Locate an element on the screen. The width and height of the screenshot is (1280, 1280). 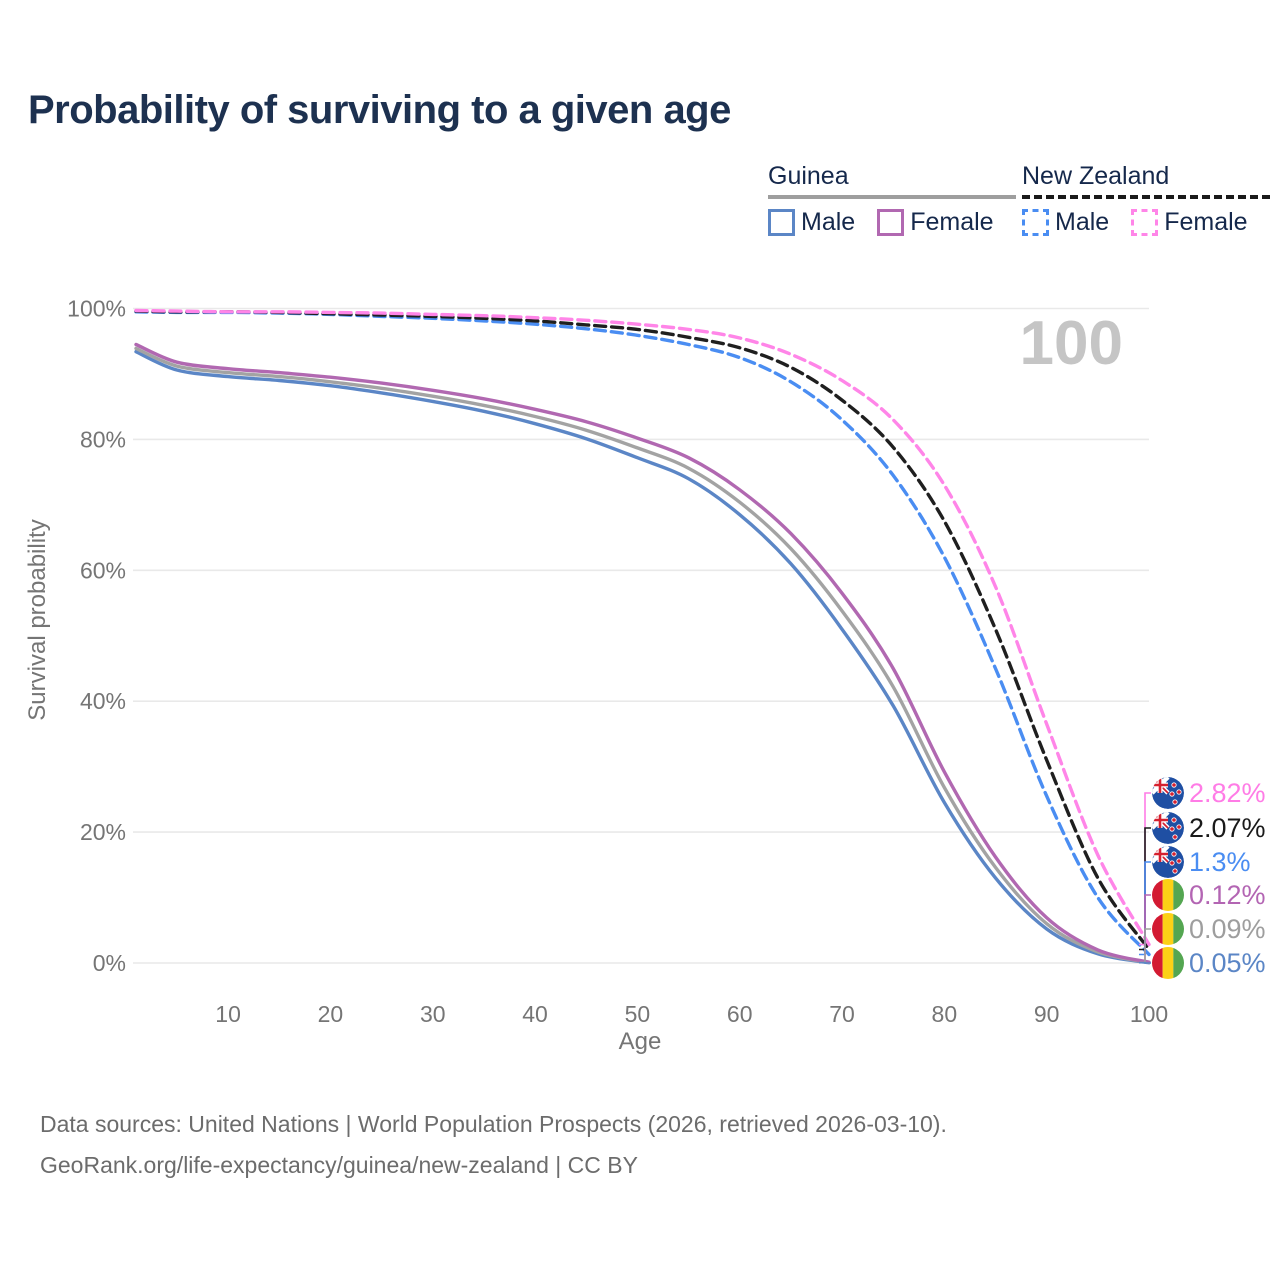
y-tick-label: 100% is located at coordinates (96, 309).